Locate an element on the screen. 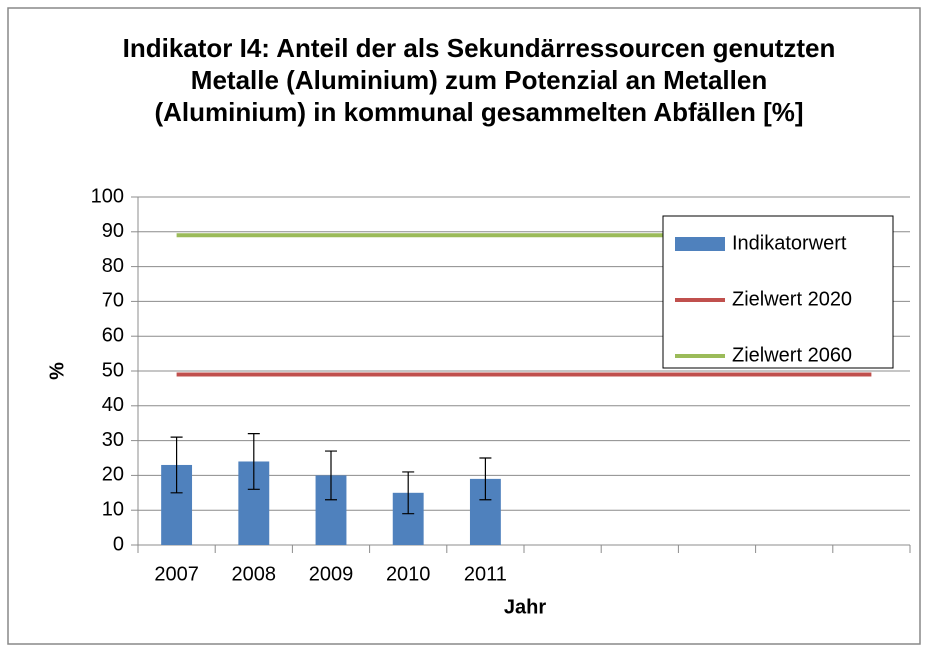  x-tick-label: 2011 is located at coordinates (485, 574).